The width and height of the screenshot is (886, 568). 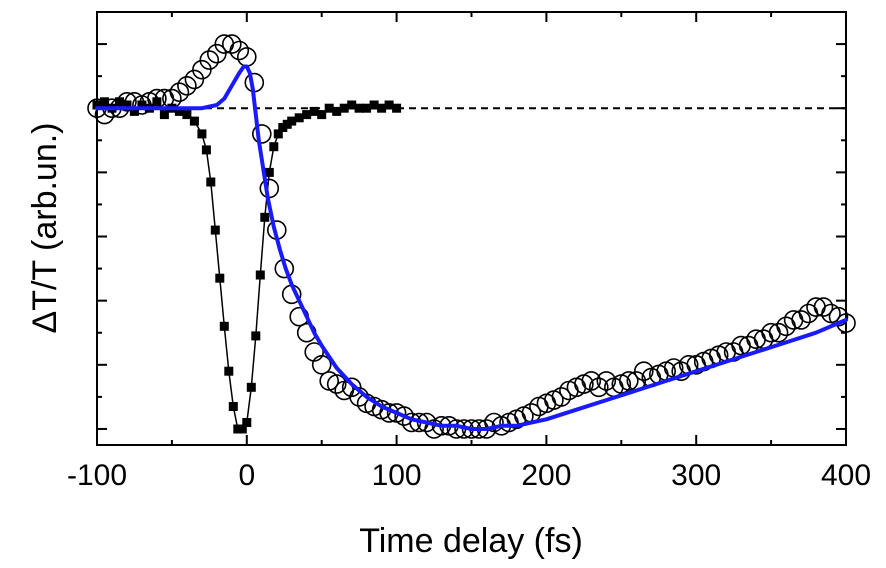 What do you see at coordinates (469, 475) in the screenshot?
I see `x-tick-labels: -100 0 100 200 300 400` at bounding box center [469, 475].